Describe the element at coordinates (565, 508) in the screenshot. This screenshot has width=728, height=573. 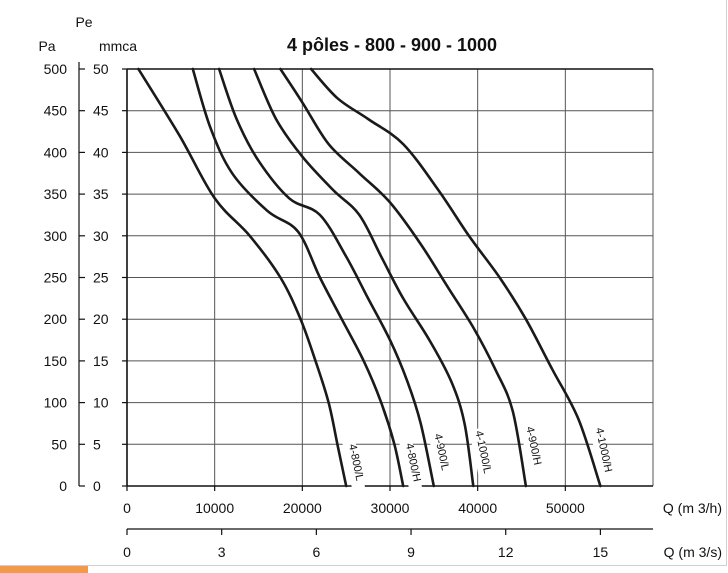
I see `tick-label-m3h: 50000` at that location.